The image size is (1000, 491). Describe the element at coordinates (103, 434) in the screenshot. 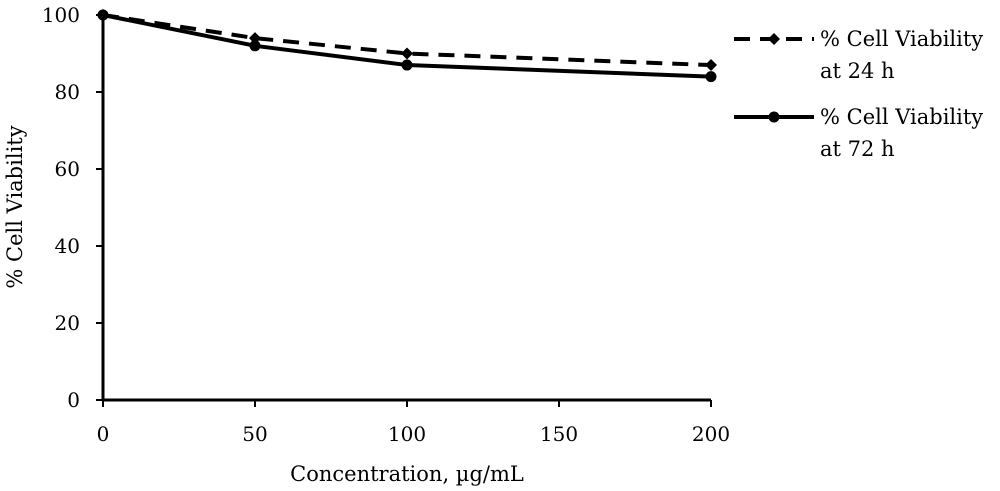

I see `x-tick-label: 0` at that location.